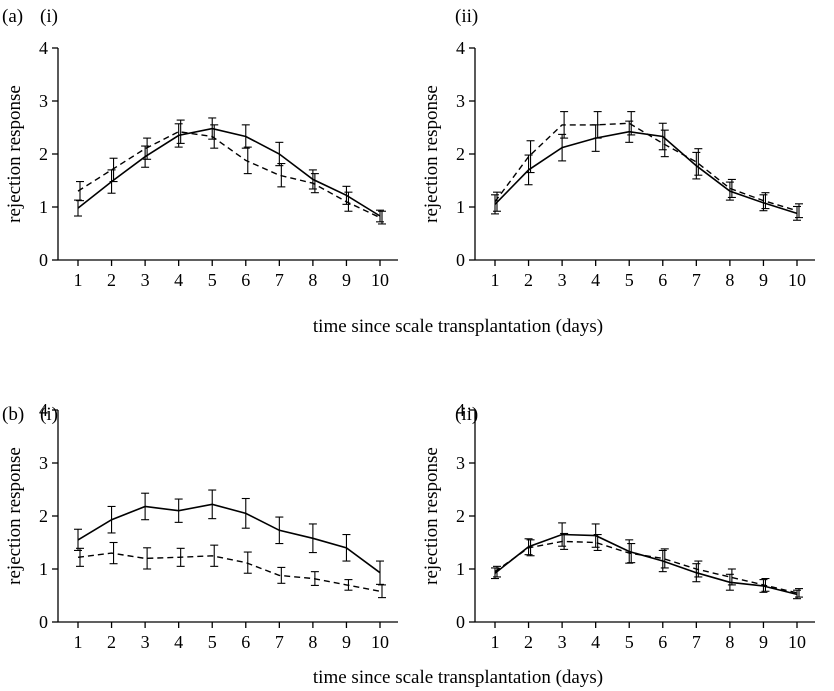  I want to click on y-tick-label-b-ii-0: 0, so click(460, 622).